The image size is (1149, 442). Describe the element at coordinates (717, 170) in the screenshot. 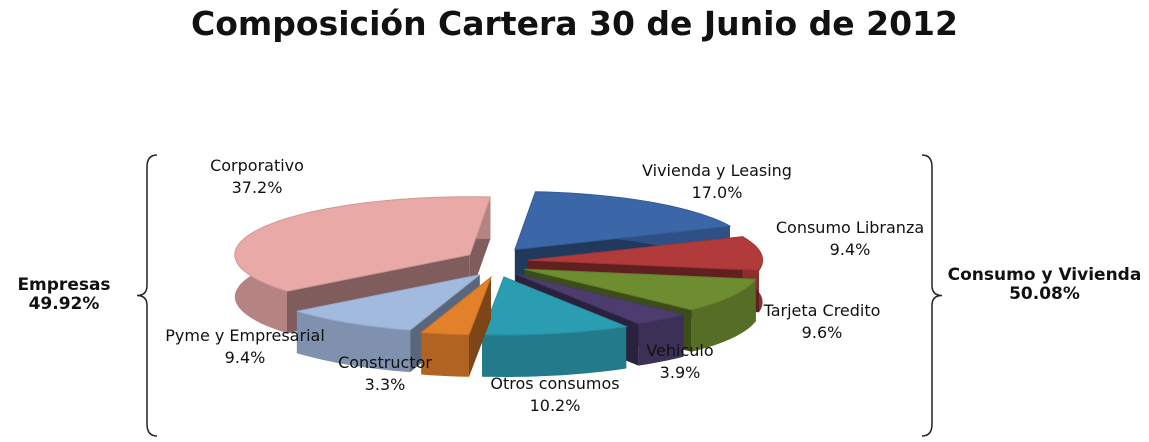

I see `category-name: Vivienda y Leasing` at that location.